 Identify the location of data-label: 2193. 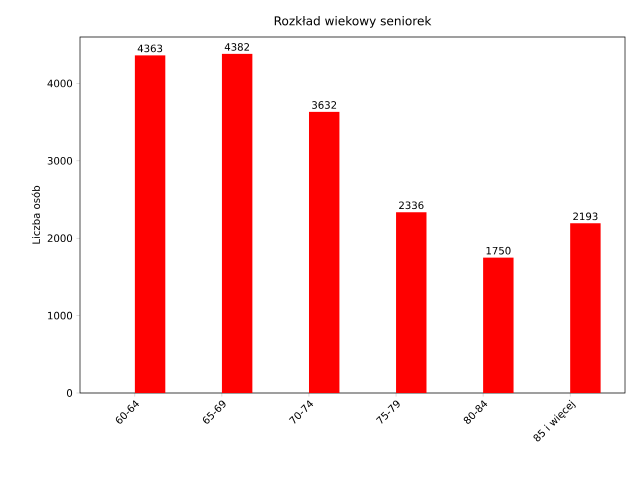
(585, 216).